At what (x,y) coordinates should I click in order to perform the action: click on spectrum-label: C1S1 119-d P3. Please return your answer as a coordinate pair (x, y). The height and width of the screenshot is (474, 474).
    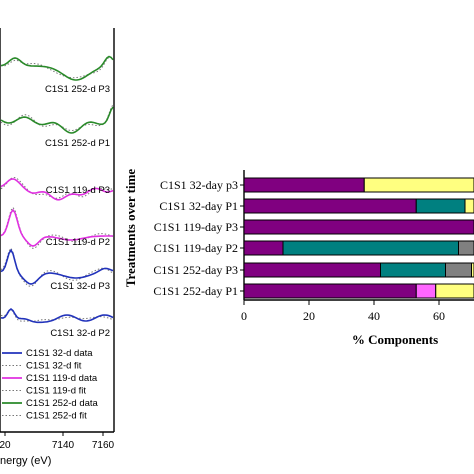
    Looking at the image, I should click on (78, 190).